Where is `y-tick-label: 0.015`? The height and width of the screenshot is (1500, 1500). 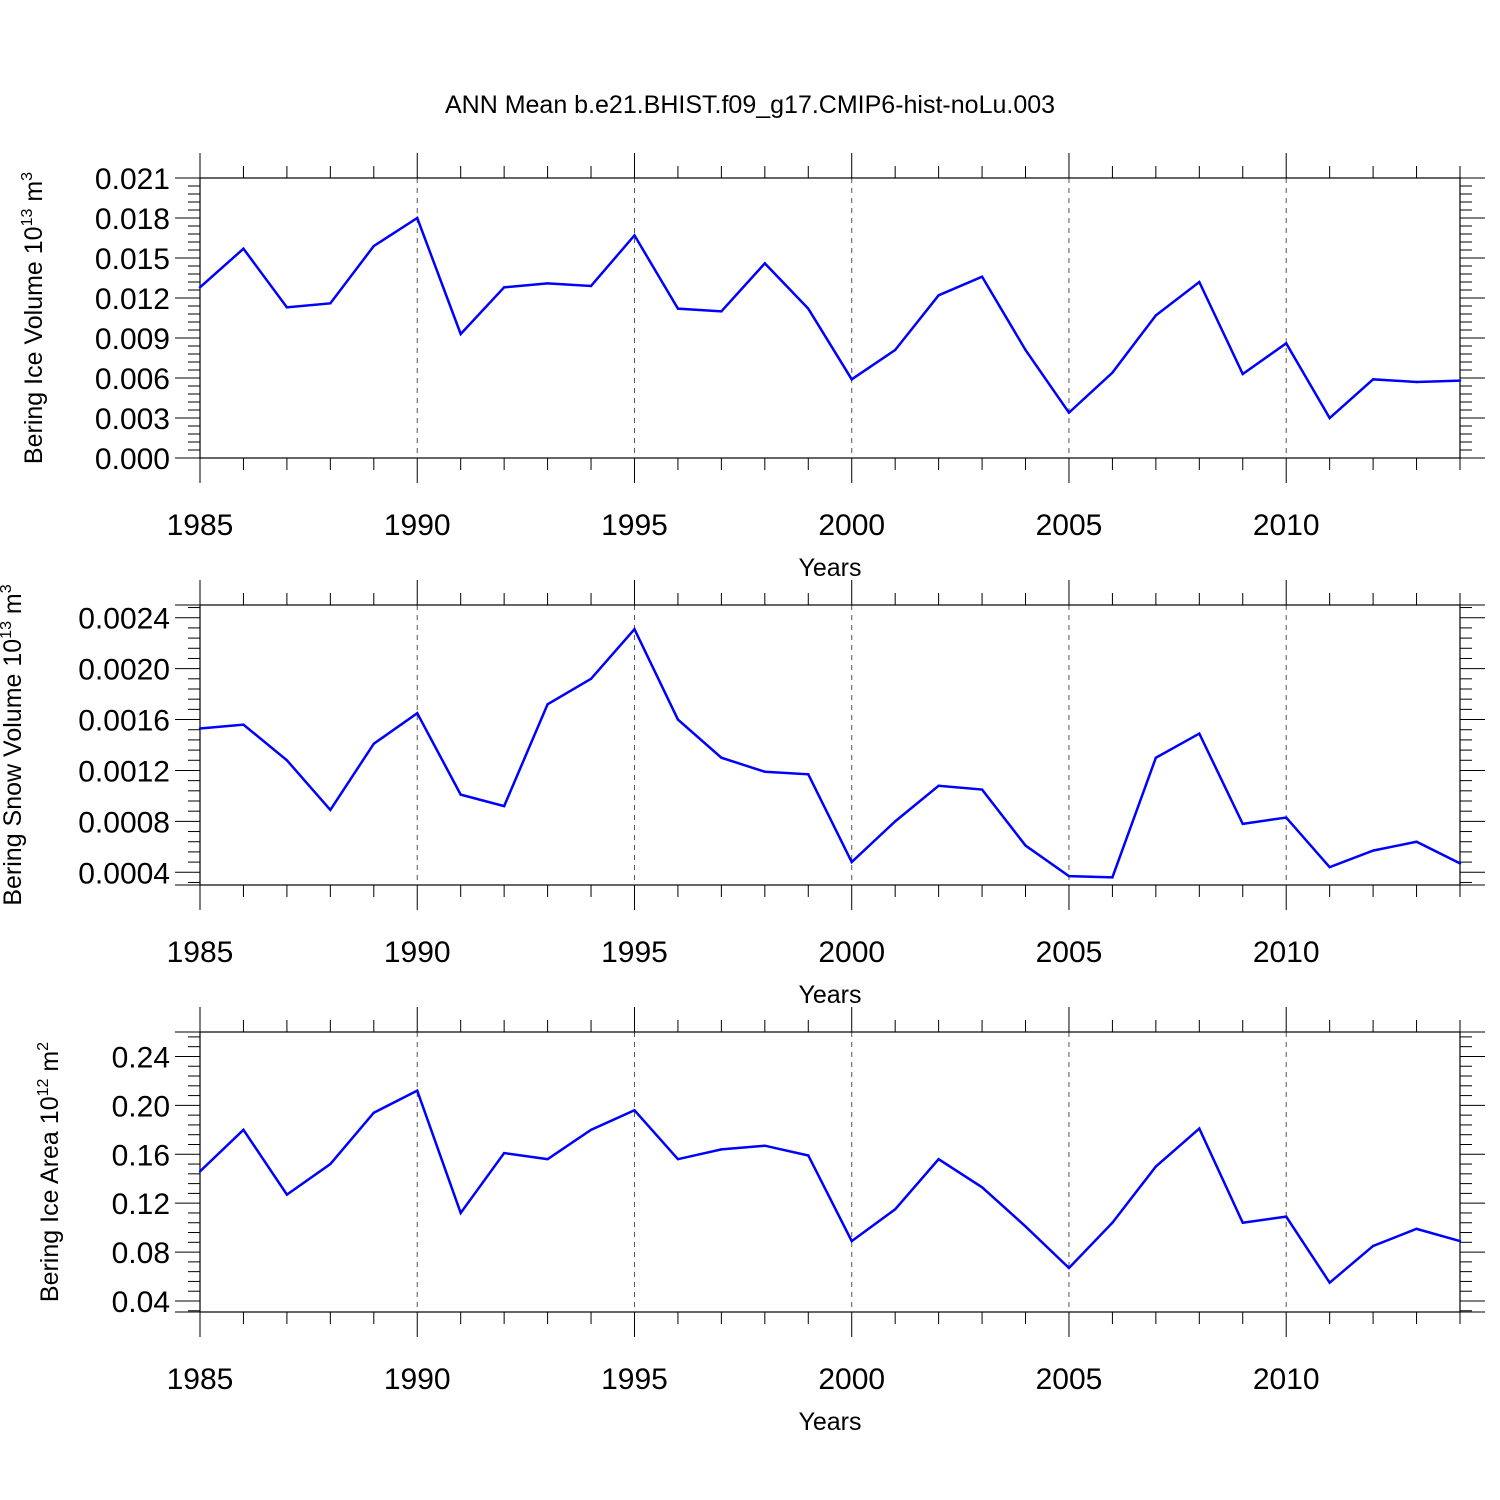 y-tick-label: 0.015 is located at coordinates (132, 259).